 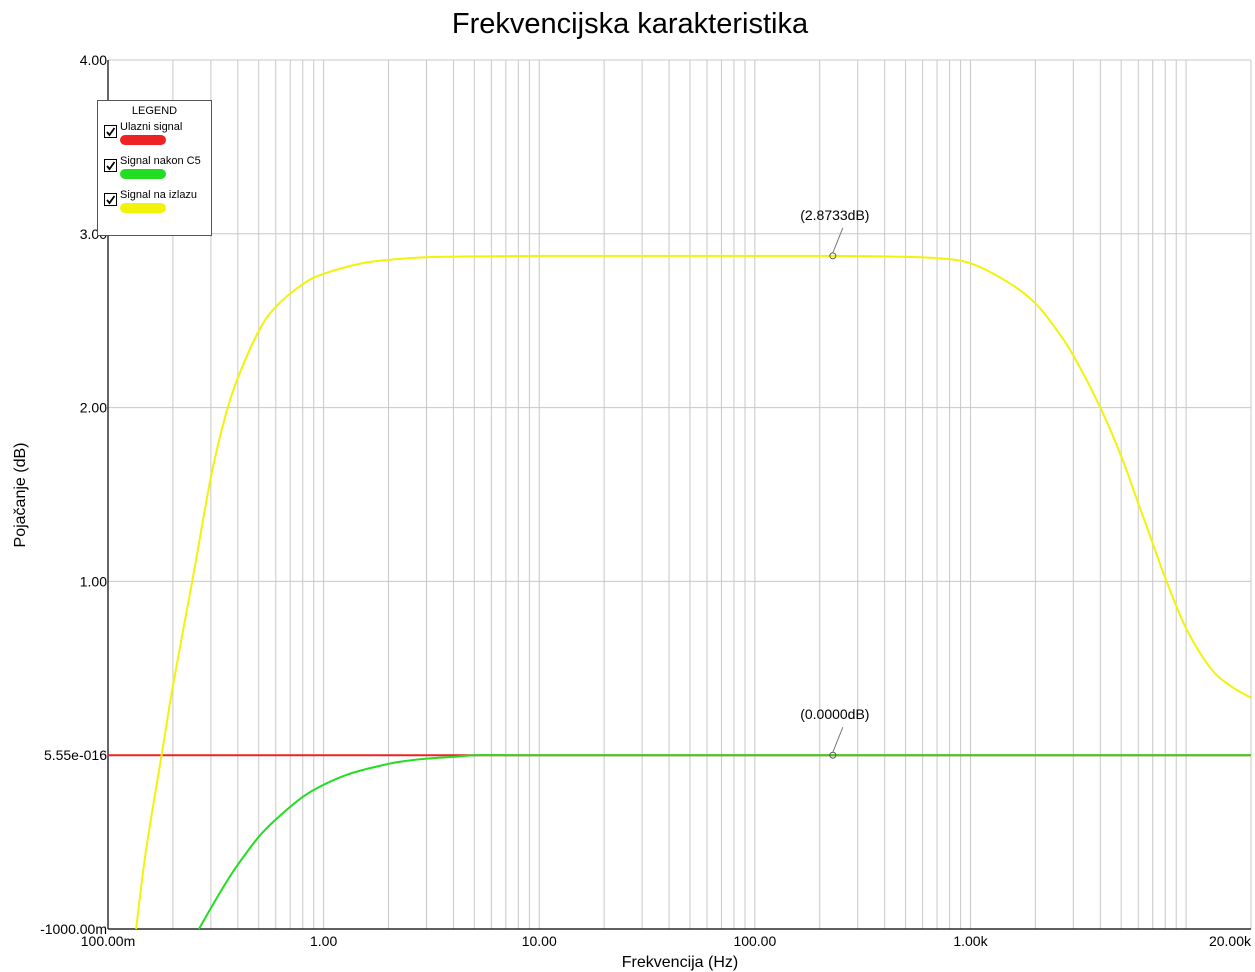 I want to click on y-tick-label: 2.00, so click(x=93, y=408).